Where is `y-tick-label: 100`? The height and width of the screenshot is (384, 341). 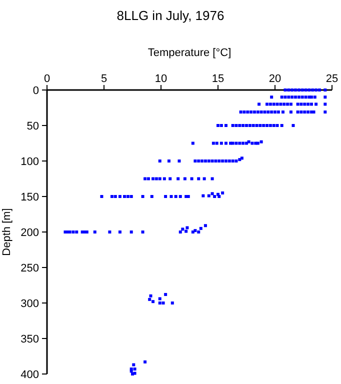 y-tick-label: 100 is located at coordinates (29, 162).